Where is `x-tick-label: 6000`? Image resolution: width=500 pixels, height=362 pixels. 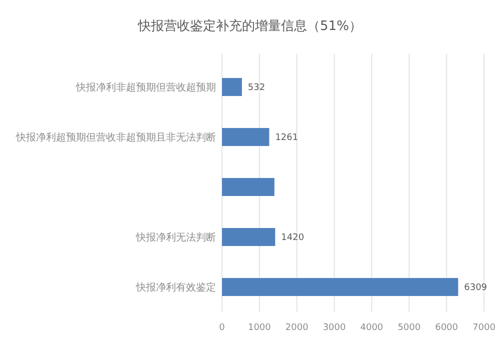
x-tick-label: 6000 is located at coordinates (446, 328).